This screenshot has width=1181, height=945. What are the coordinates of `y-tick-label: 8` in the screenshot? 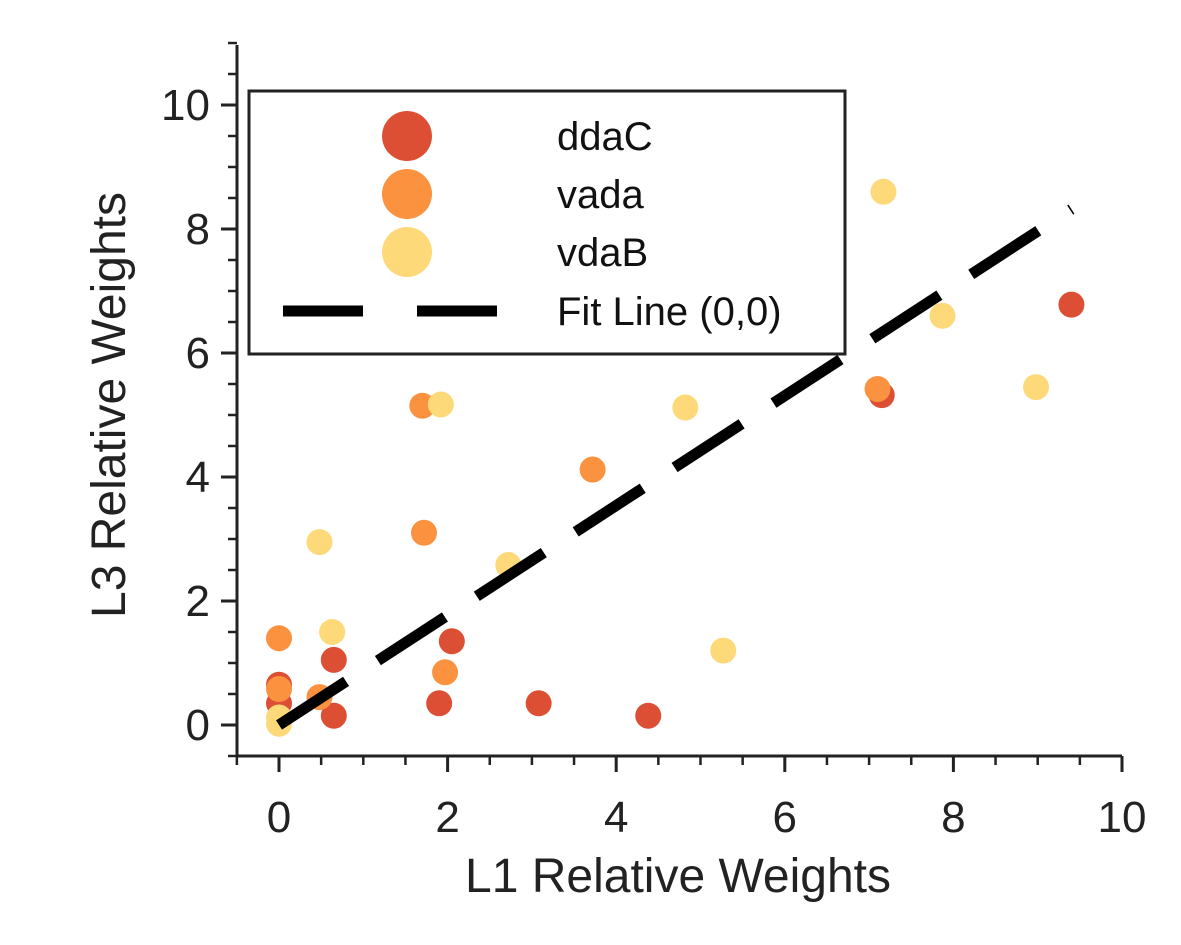 It's located at (198, 229).